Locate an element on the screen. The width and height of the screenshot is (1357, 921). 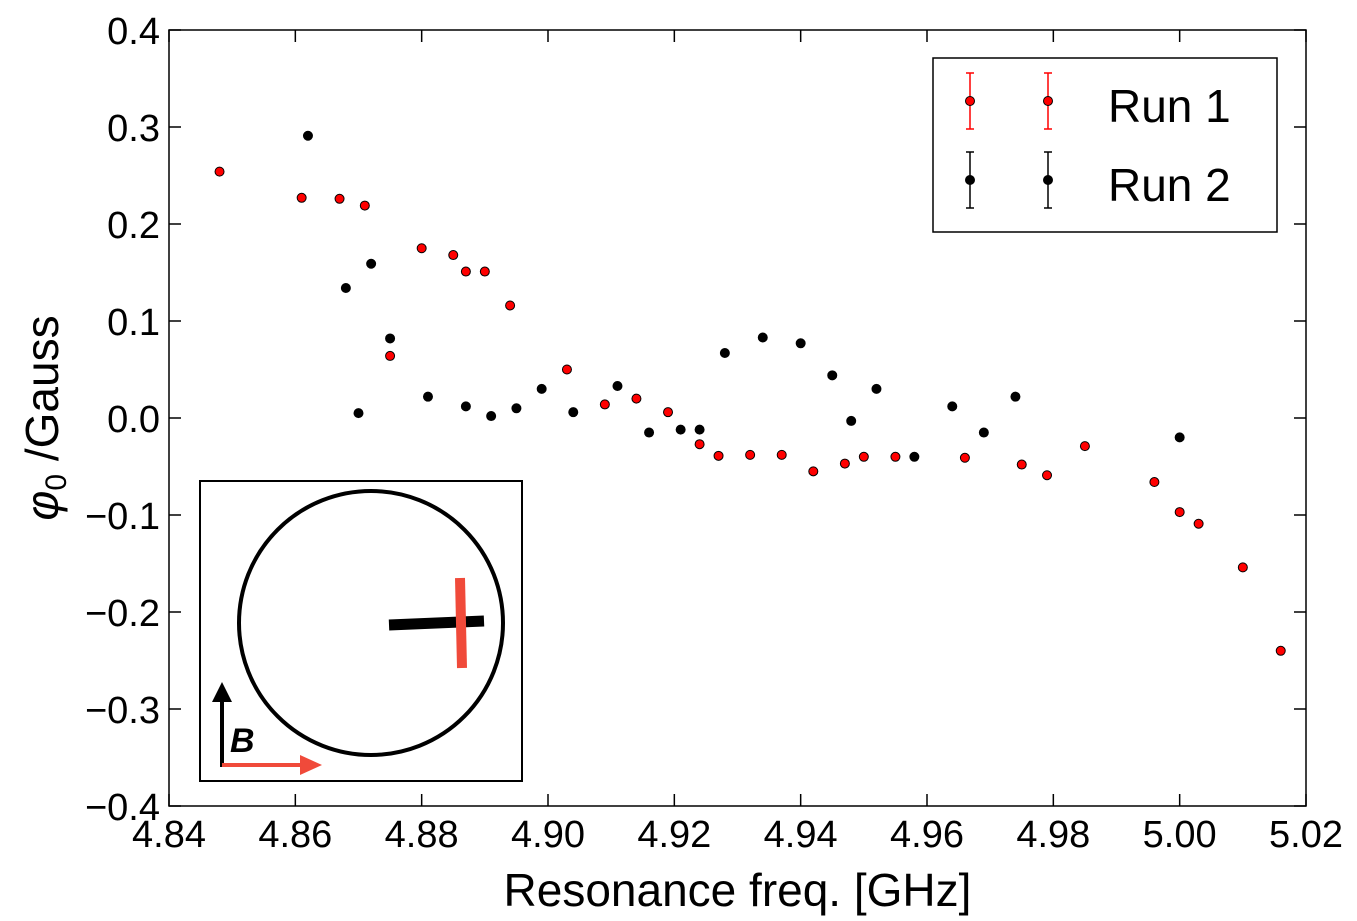
inset-circle is located at coordinates (371, 623).